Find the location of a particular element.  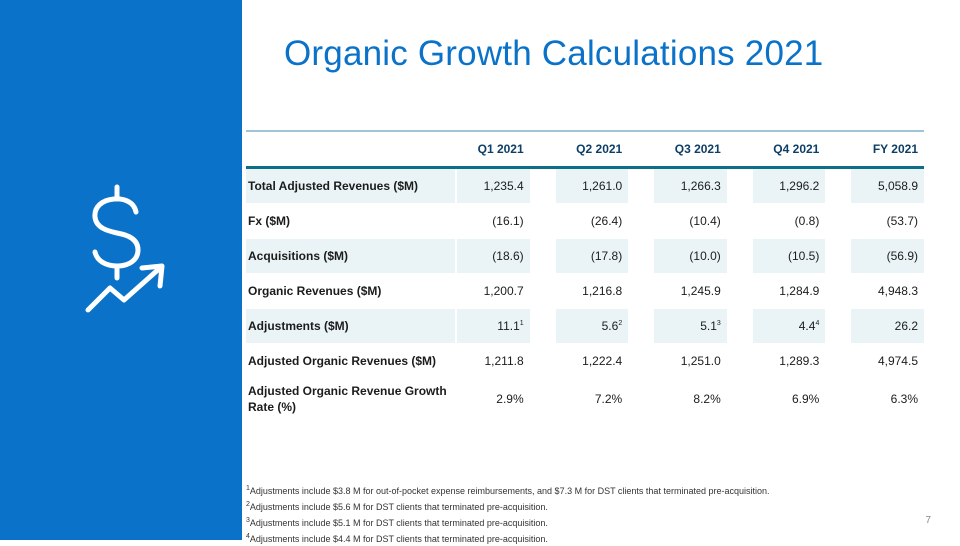

row-label: Acquisitions ($M) is located at coordinates (351, 256).